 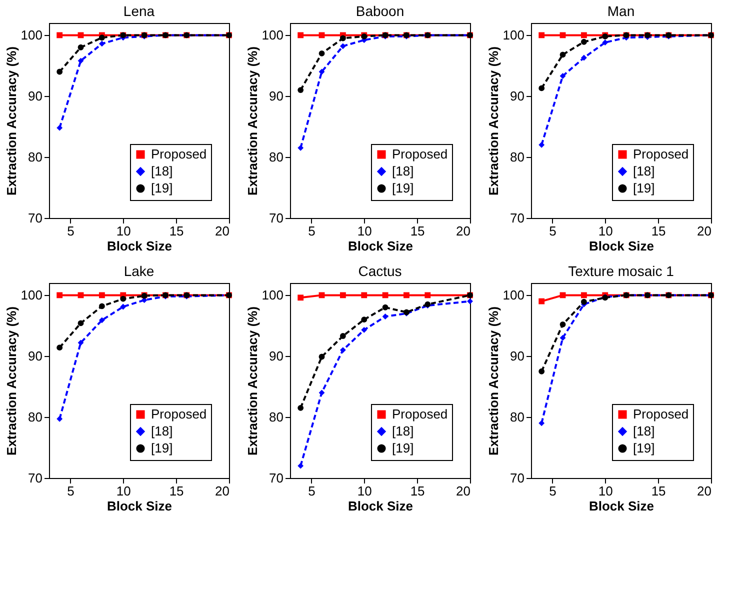 What do you see at coordinates (380, 11) in the screenshot?
I see `chart-title: Baboon` at bounding box center [380, 11].